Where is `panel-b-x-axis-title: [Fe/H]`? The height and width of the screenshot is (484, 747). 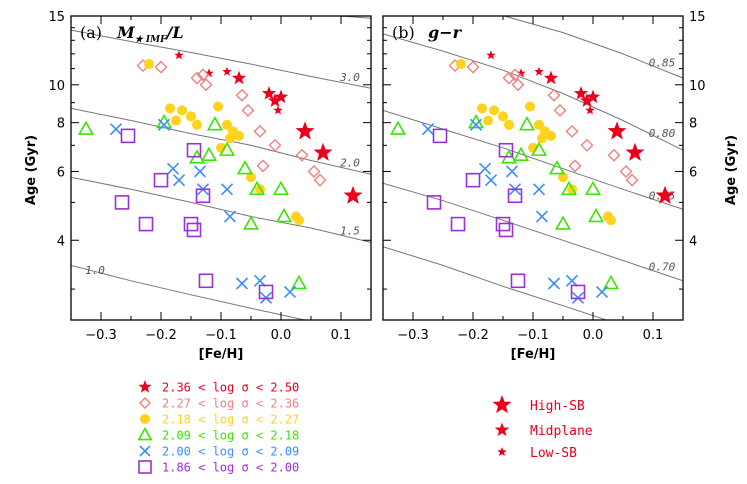
panel-b-x-axis-title: [Fe/H] is located at coordinates (533, 354).